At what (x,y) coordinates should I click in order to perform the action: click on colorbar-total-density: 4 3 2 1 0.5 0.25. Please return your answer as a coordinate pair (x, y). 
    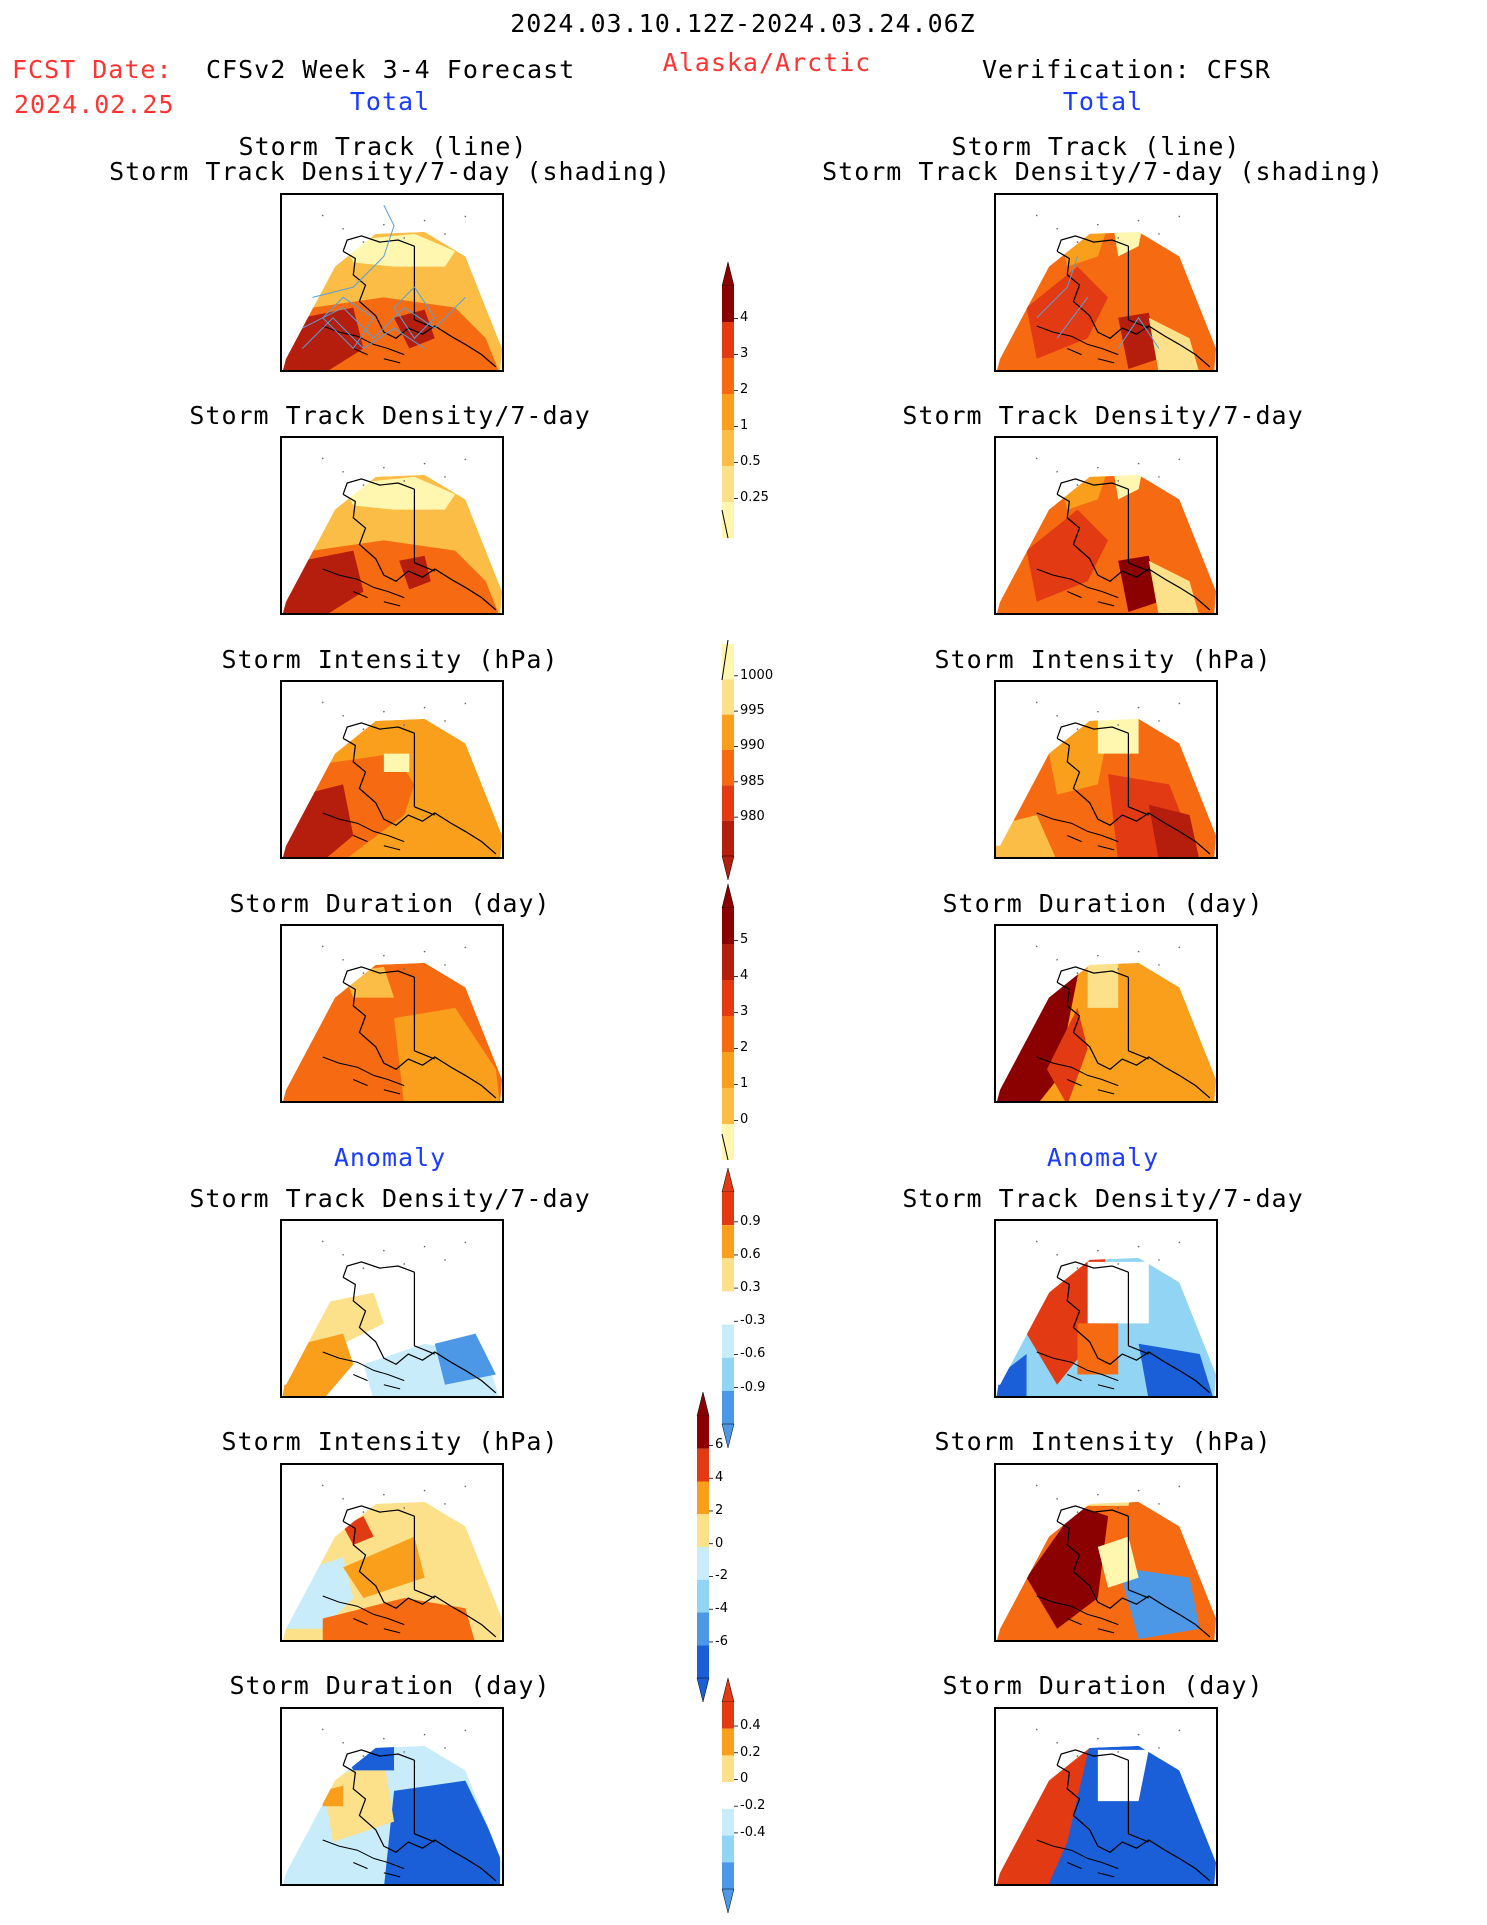
    Looking at the image, I should click on (753, 401).